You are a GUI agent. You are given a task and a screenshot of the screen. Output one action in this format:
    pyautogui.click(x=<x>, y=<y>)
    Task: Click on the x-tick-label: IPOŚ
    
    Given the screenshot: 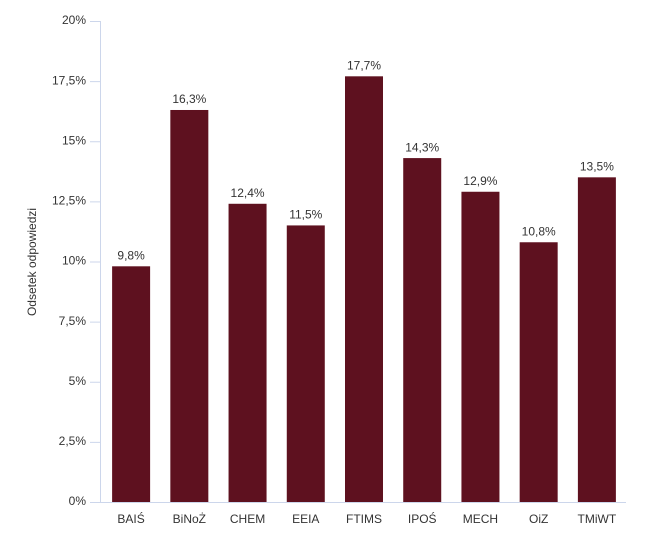 What is the action you would take?
    pyautogui.click(x=422, y=518)
    